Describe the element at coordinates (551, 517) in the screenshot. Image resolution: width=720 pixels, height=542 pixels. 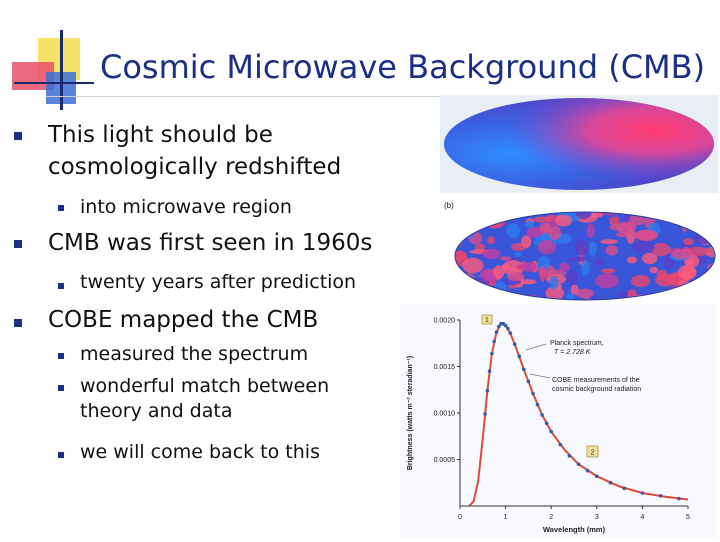
I see `x-tick-label: 2` at that location.